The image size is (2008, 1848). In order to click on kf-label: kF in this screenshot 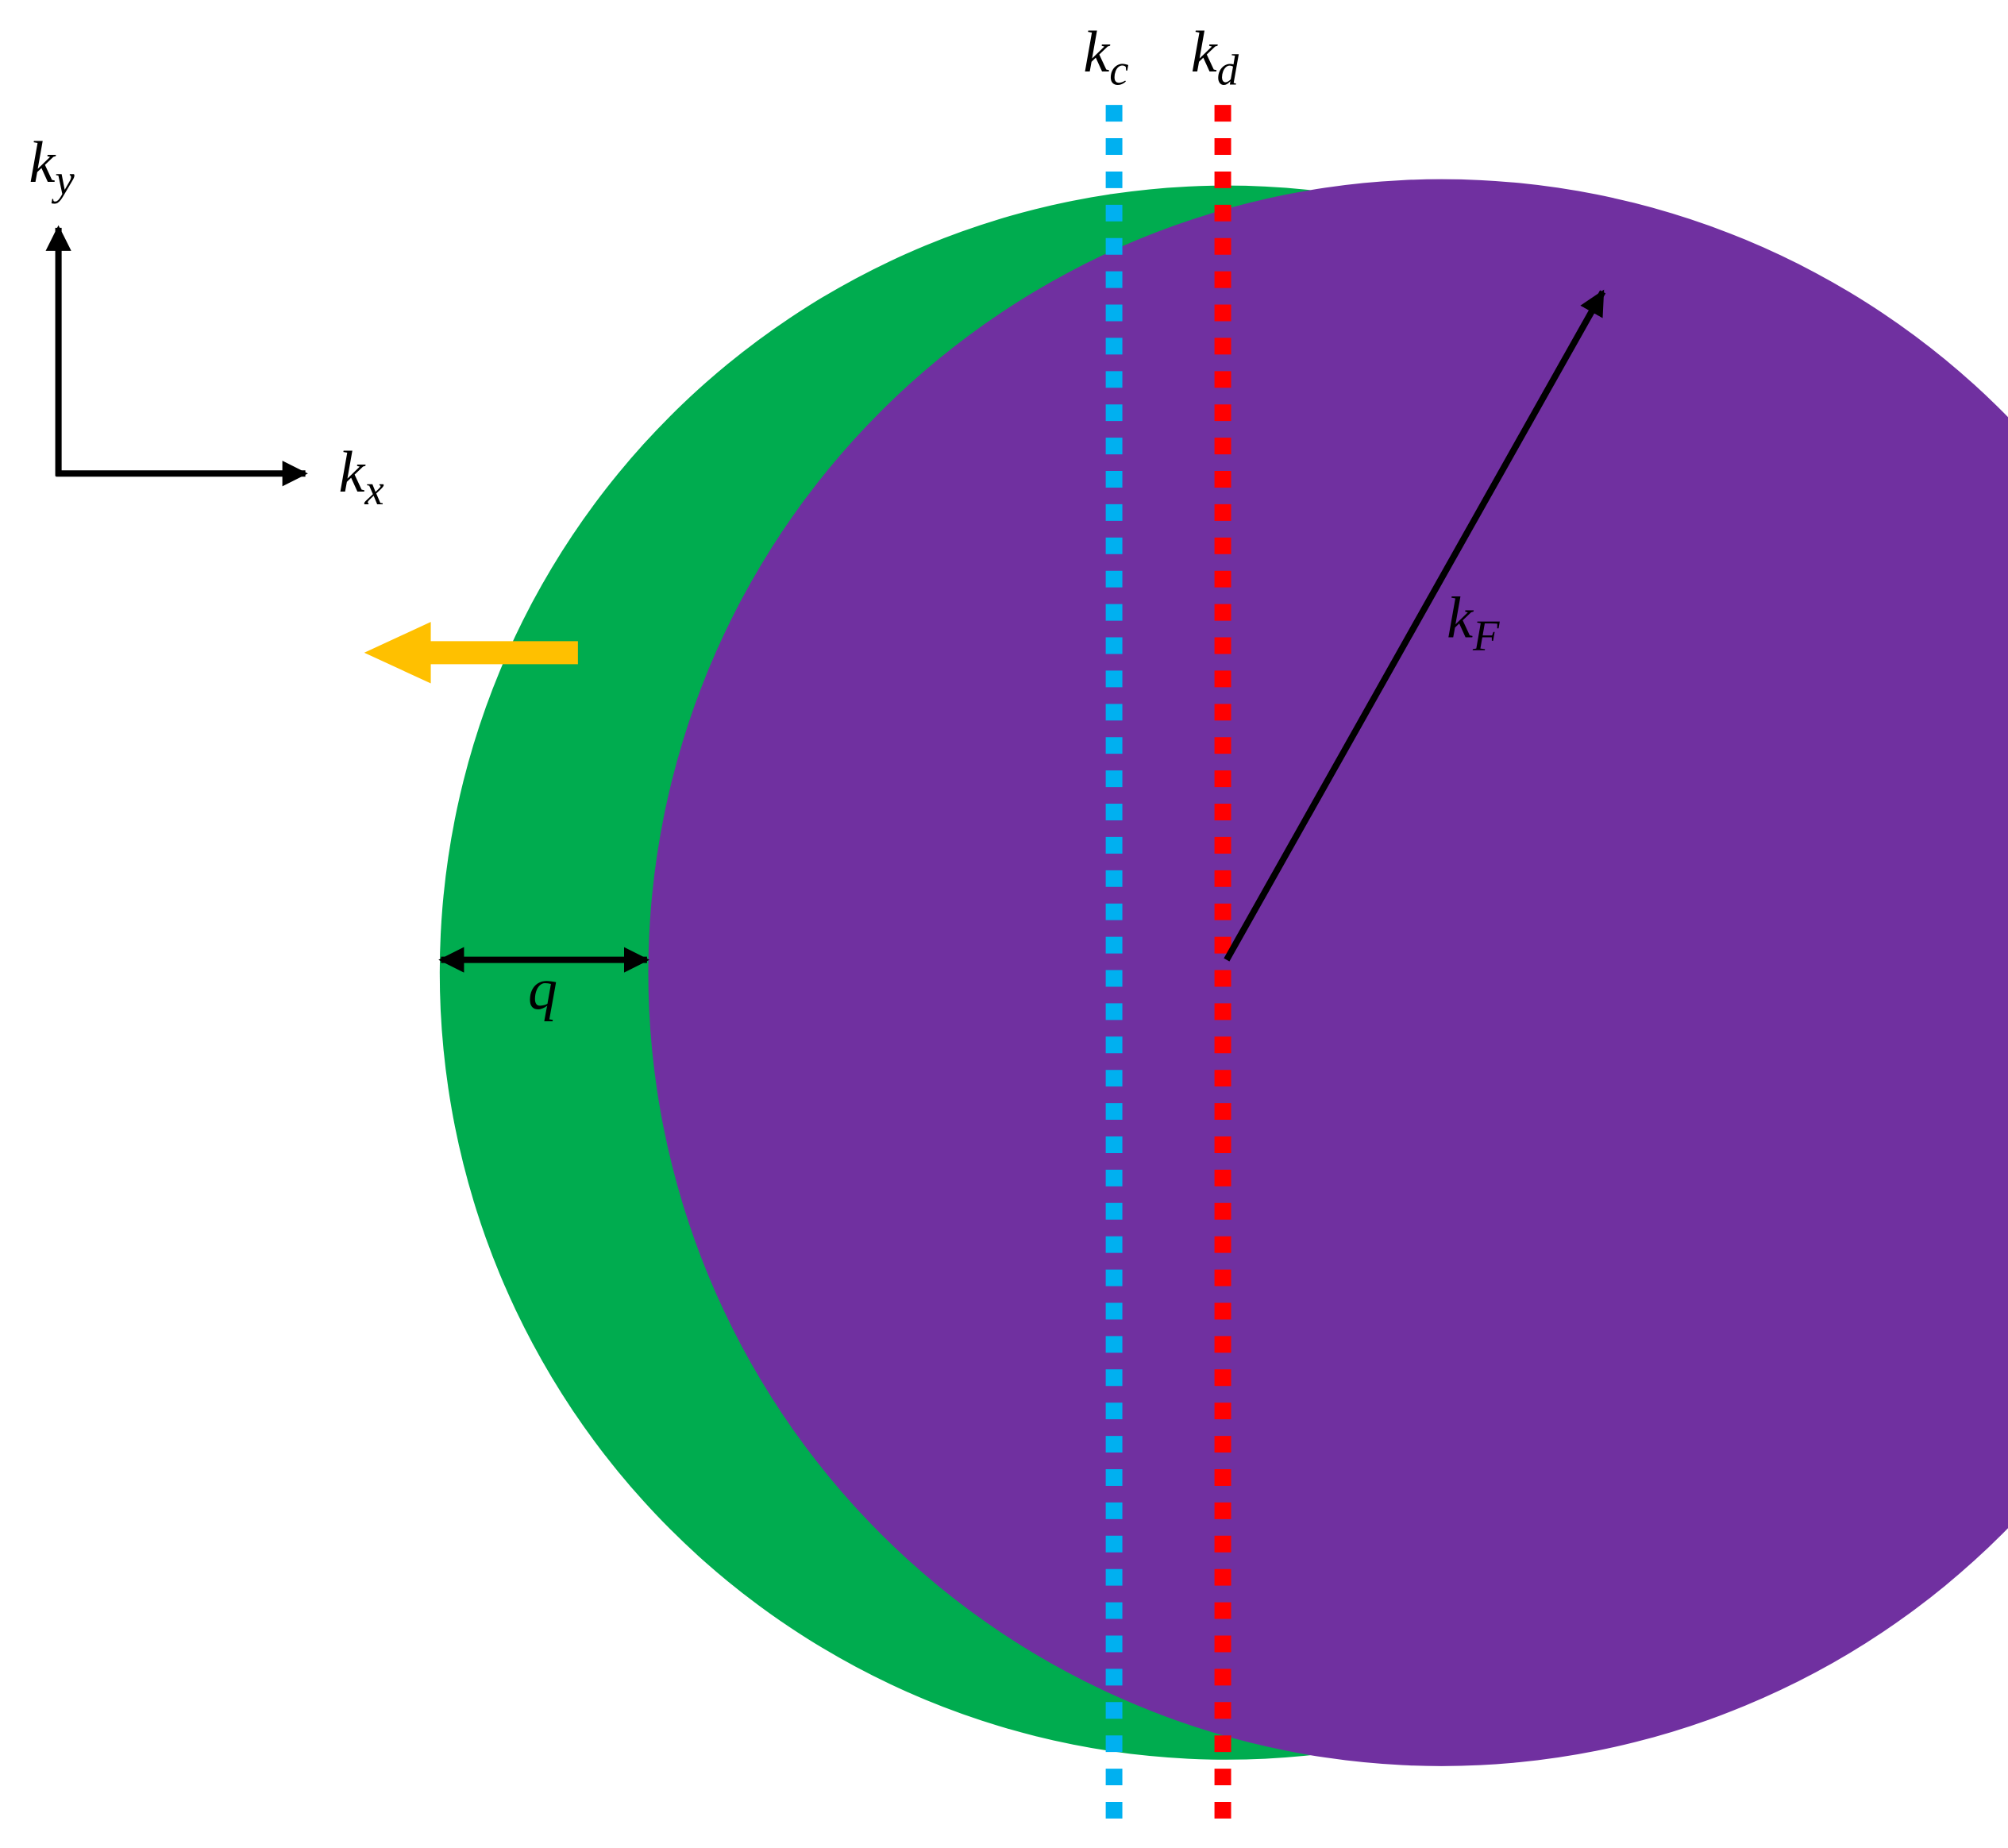, I will do `click(1474, 623)`.